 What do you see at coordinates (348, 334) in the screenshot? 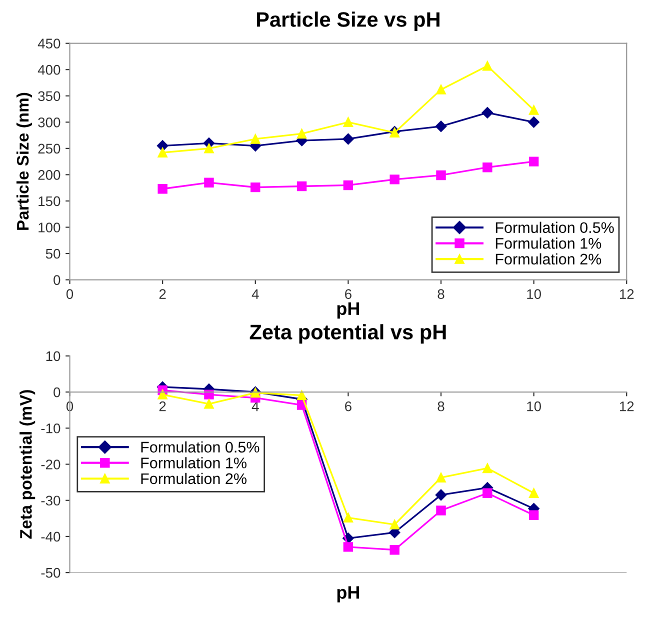
I see `chart-title: Zeta potential vs pH` at bounding box center [348, 334].